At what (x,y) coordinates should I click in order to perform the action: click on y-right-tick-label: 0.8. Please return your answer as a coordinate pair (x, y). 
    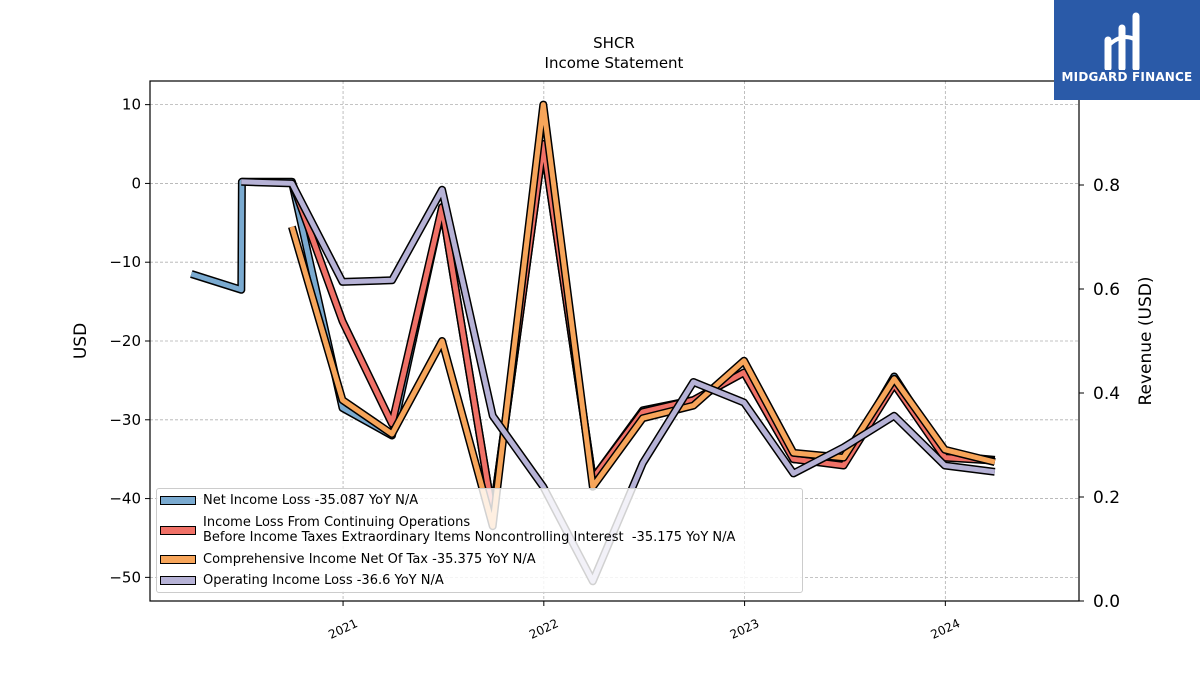
    Looking at the image, I should click on (1106, 186).